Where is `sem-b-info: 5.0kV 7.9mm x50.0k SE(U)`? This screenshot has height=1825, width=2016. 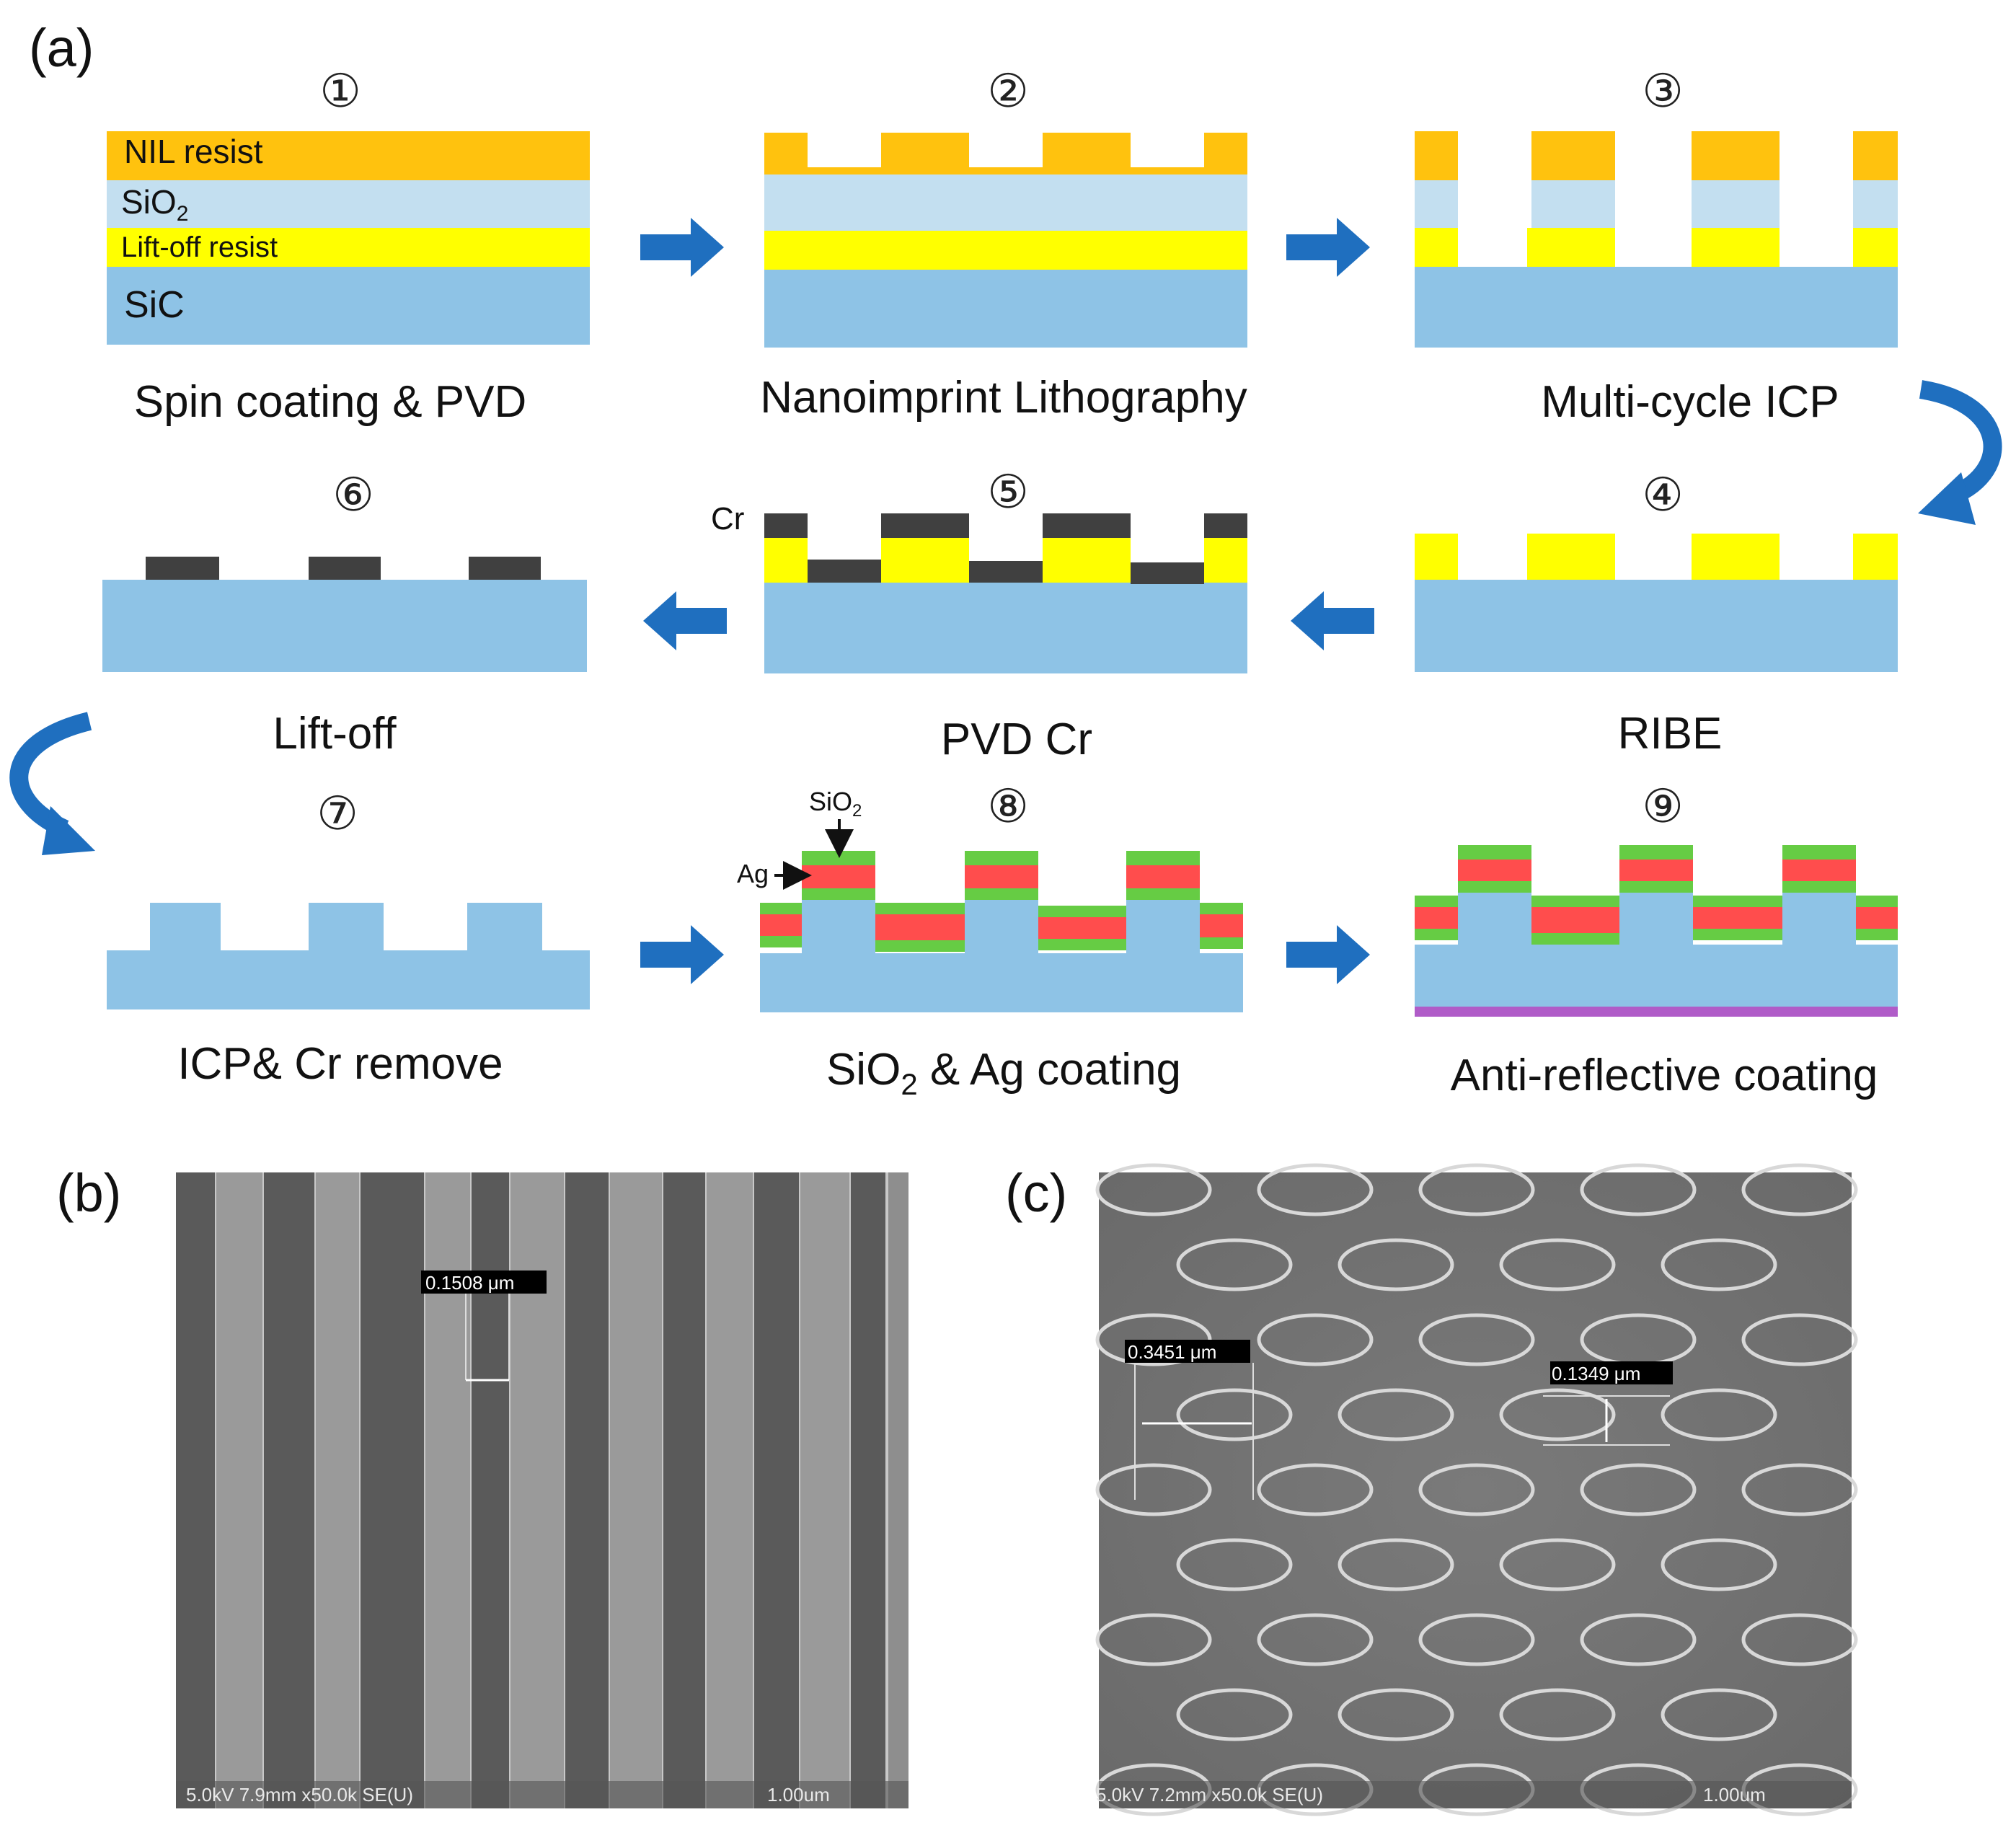
sem-b-info: 5.0kV 7.9mm x50.0k SE(U) is located at coordinates (299, 1795).